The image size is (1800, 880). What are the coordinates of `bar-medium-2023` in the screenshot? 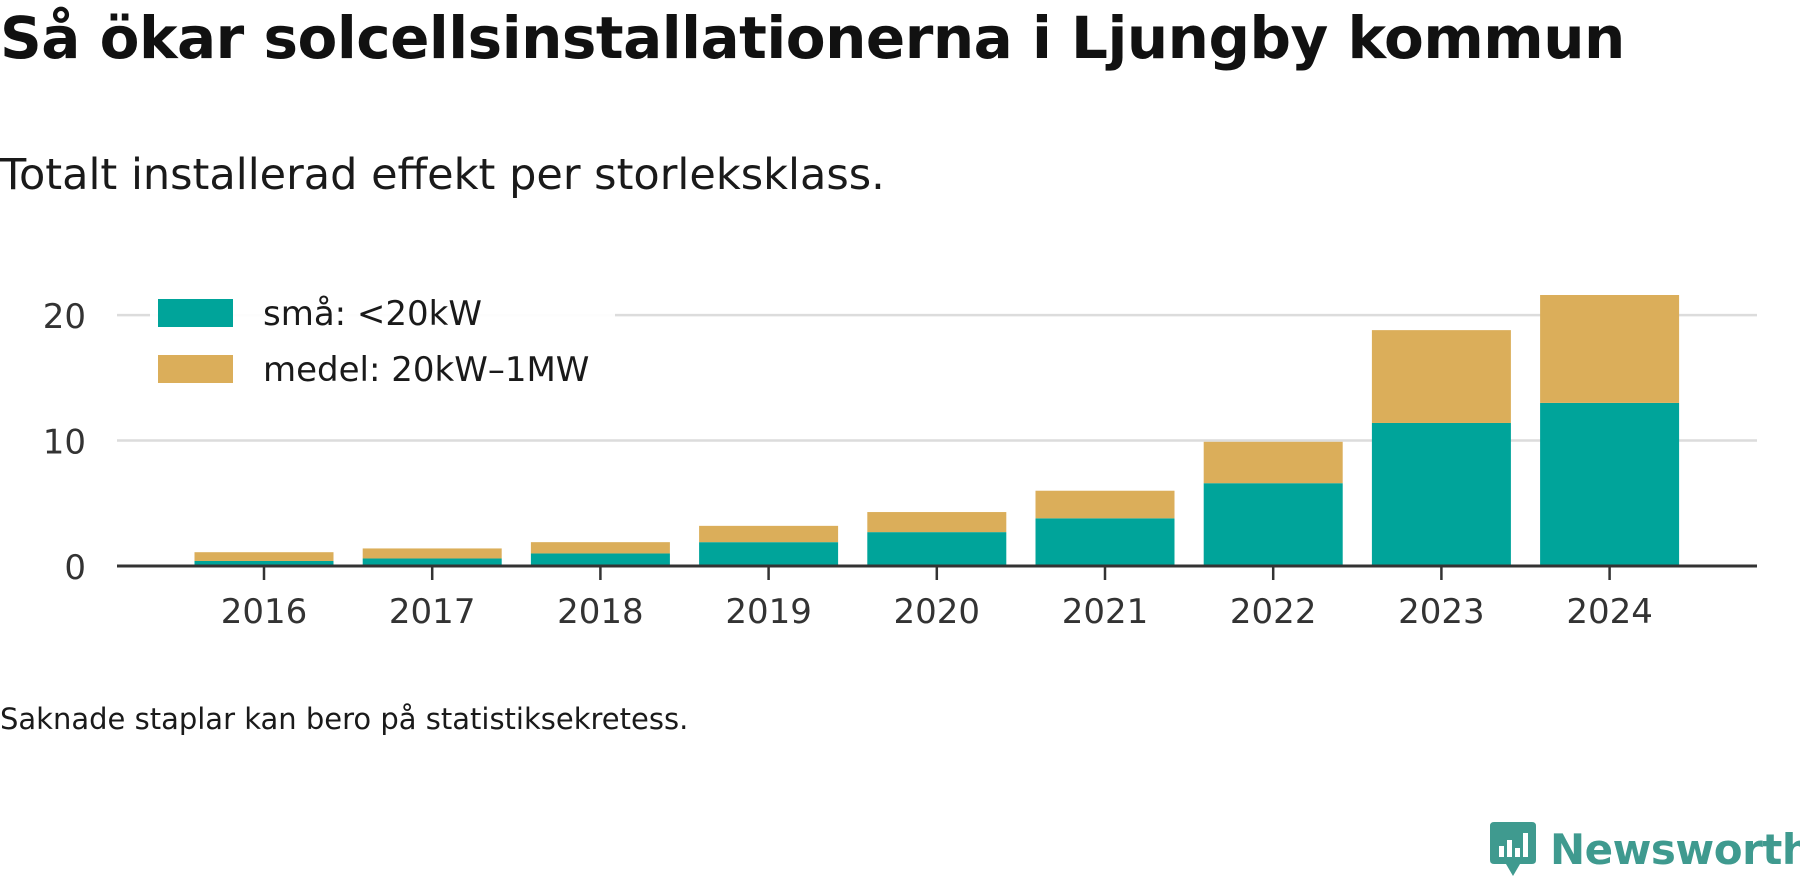 It's located at (1441, 376).